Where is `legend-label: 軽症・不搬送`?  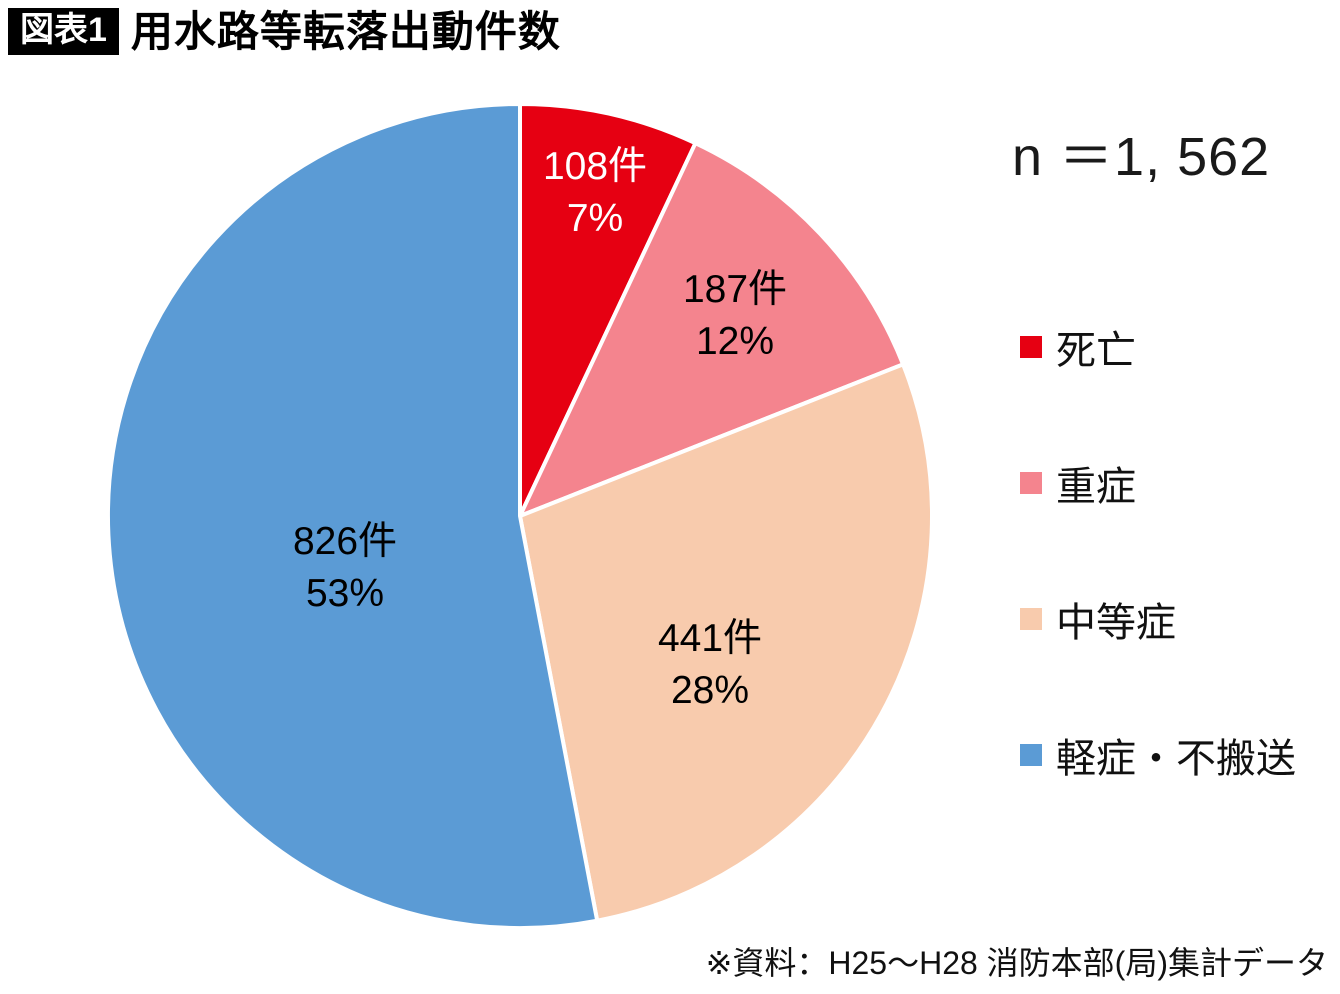
legend-label: 軽症・不搬送 is located at coordinates (1176, 759).